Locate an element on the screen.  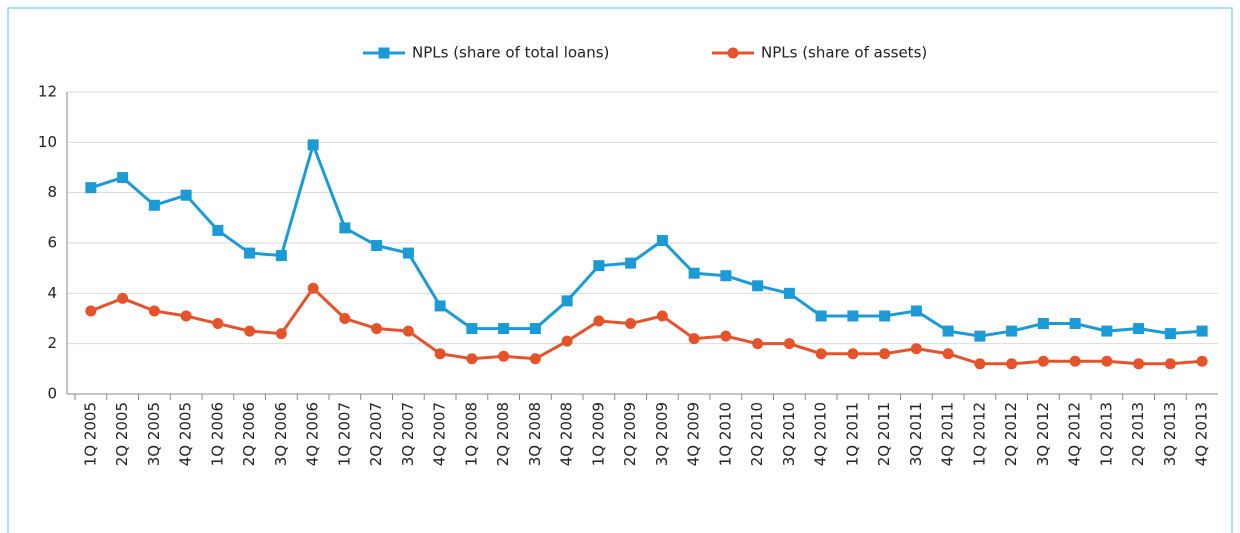
x-tick-label: 3Q 2009 is located at coordinates (662, 434).